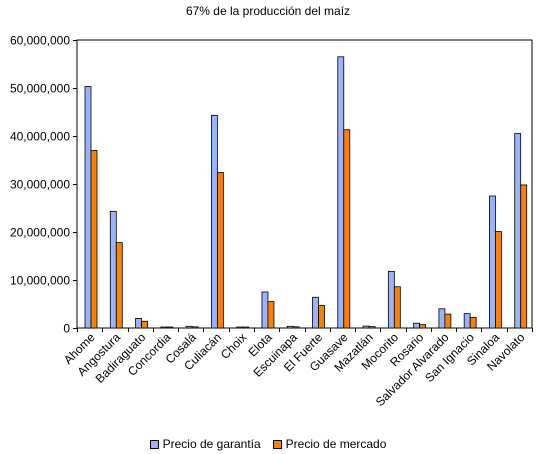 The image size is (536, 454). I want to click on y-tick-label: 0, so click(66, 329).